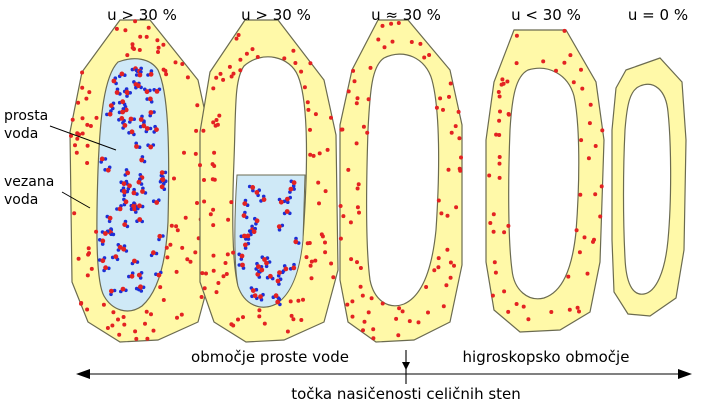 The height and width of the screenshot is (406, 705). What do you see at coordinates (276, 15) in the screenshot?
I see `cell-2-moisture-label: u > 30 %` at bounding box center [276, 15].